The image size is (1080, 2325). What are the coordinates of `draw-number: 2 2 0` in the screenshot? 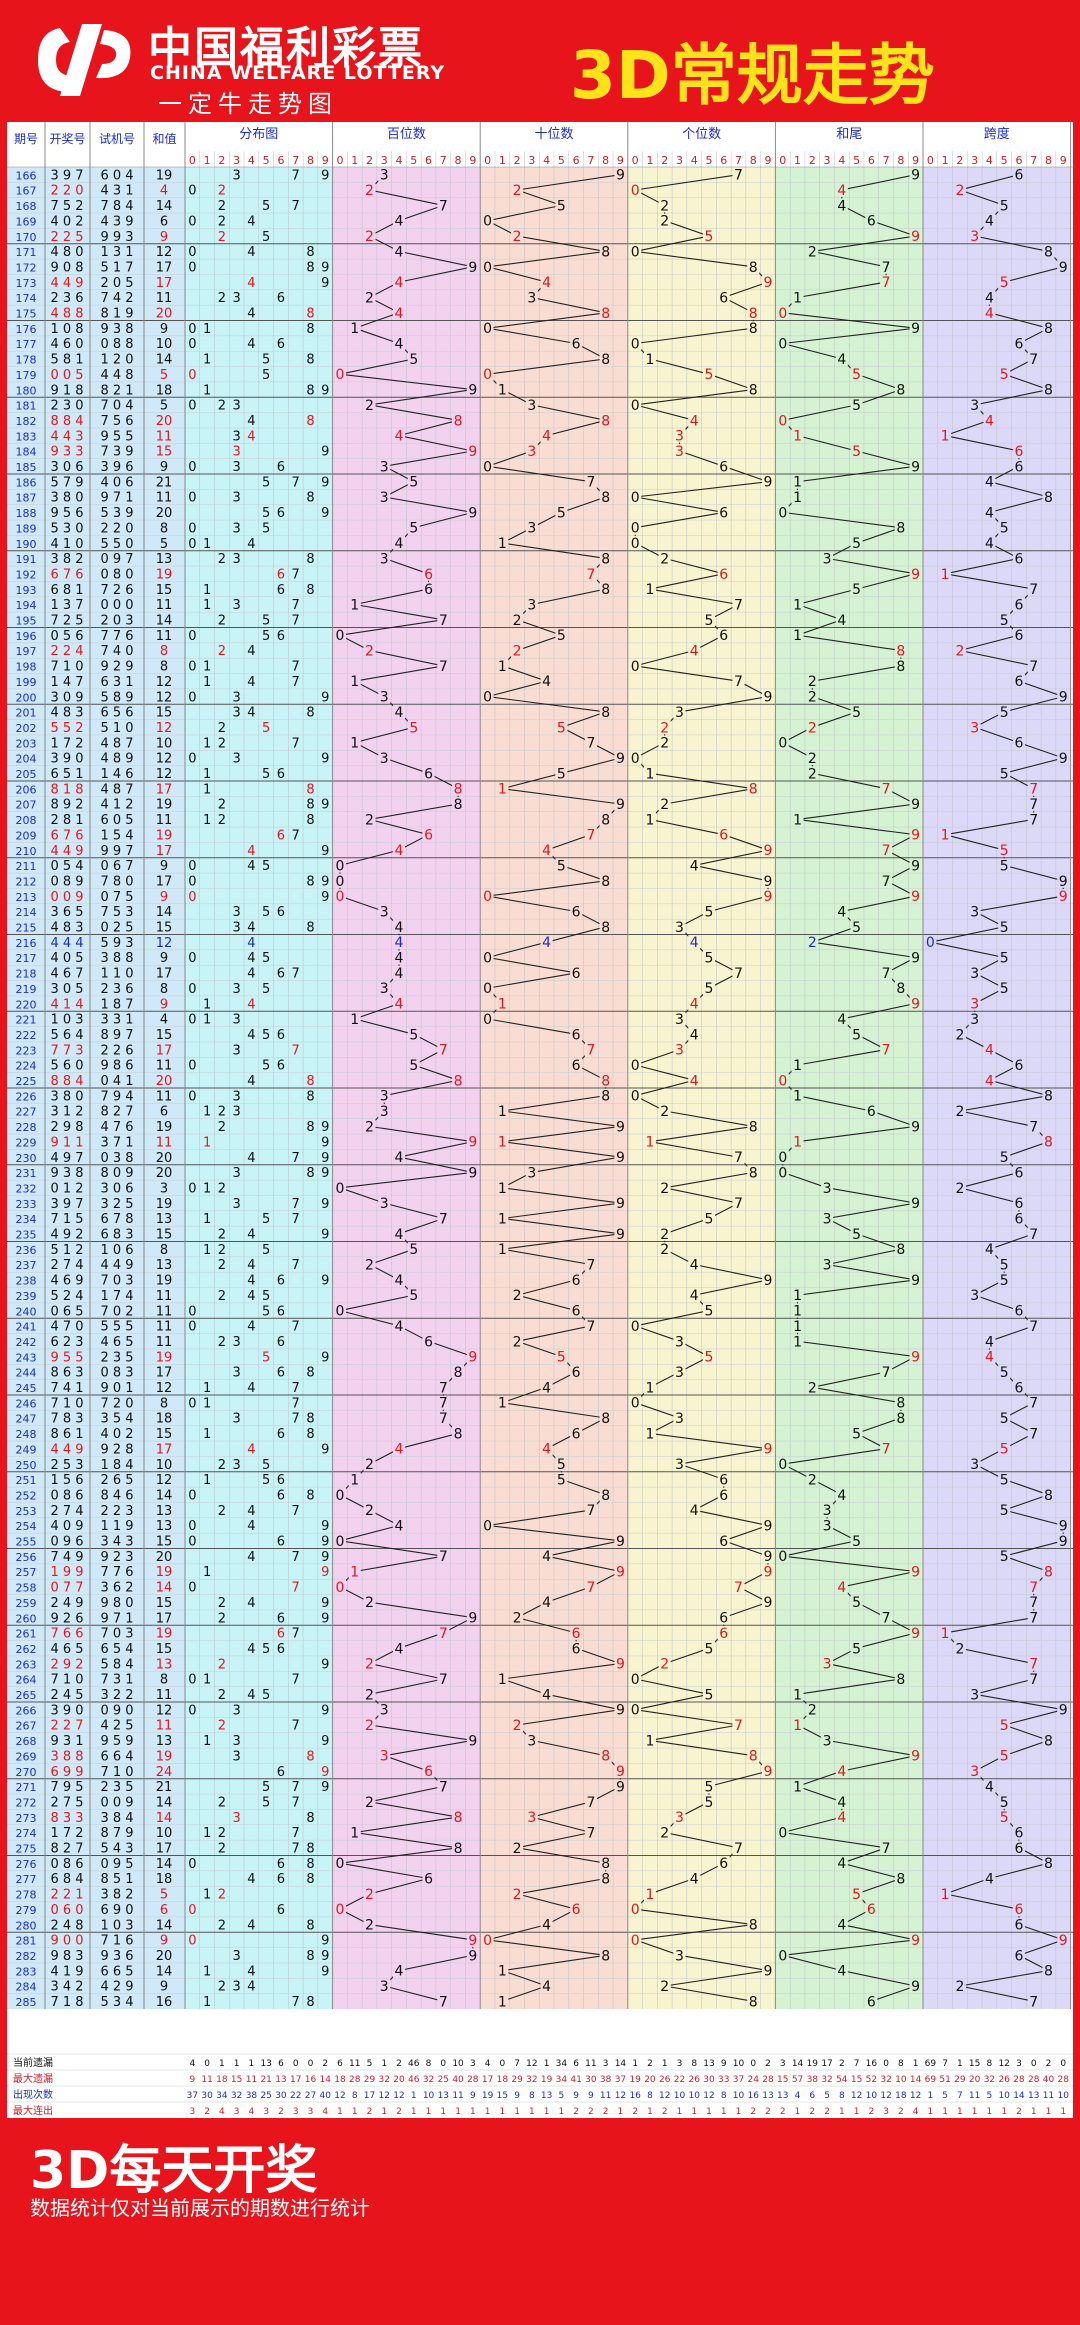 It's located at (66, 191).